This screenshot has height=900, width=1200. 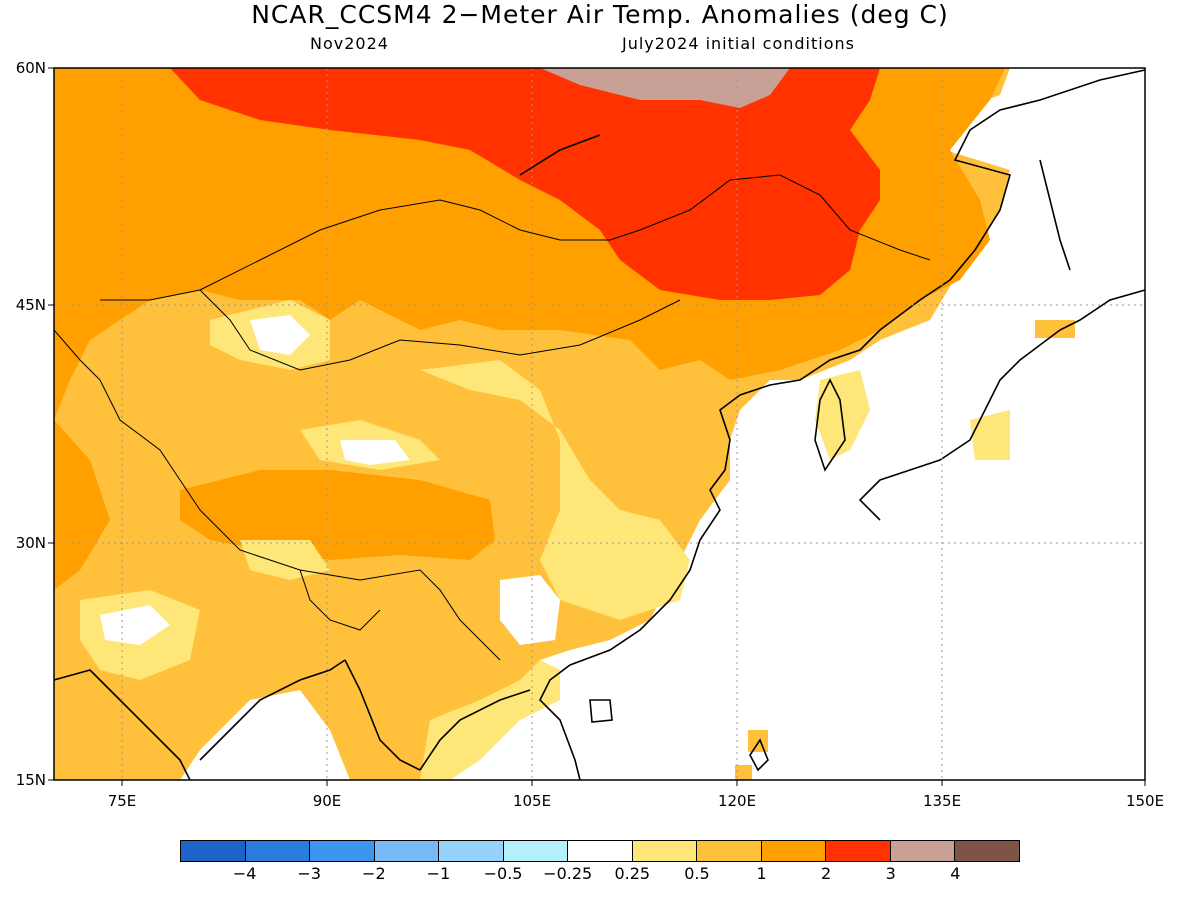 What do you see at coordinates (349, 43) in the screenshot?
I see `forecast-month: Nov2024` at bounding box center [349, 43].